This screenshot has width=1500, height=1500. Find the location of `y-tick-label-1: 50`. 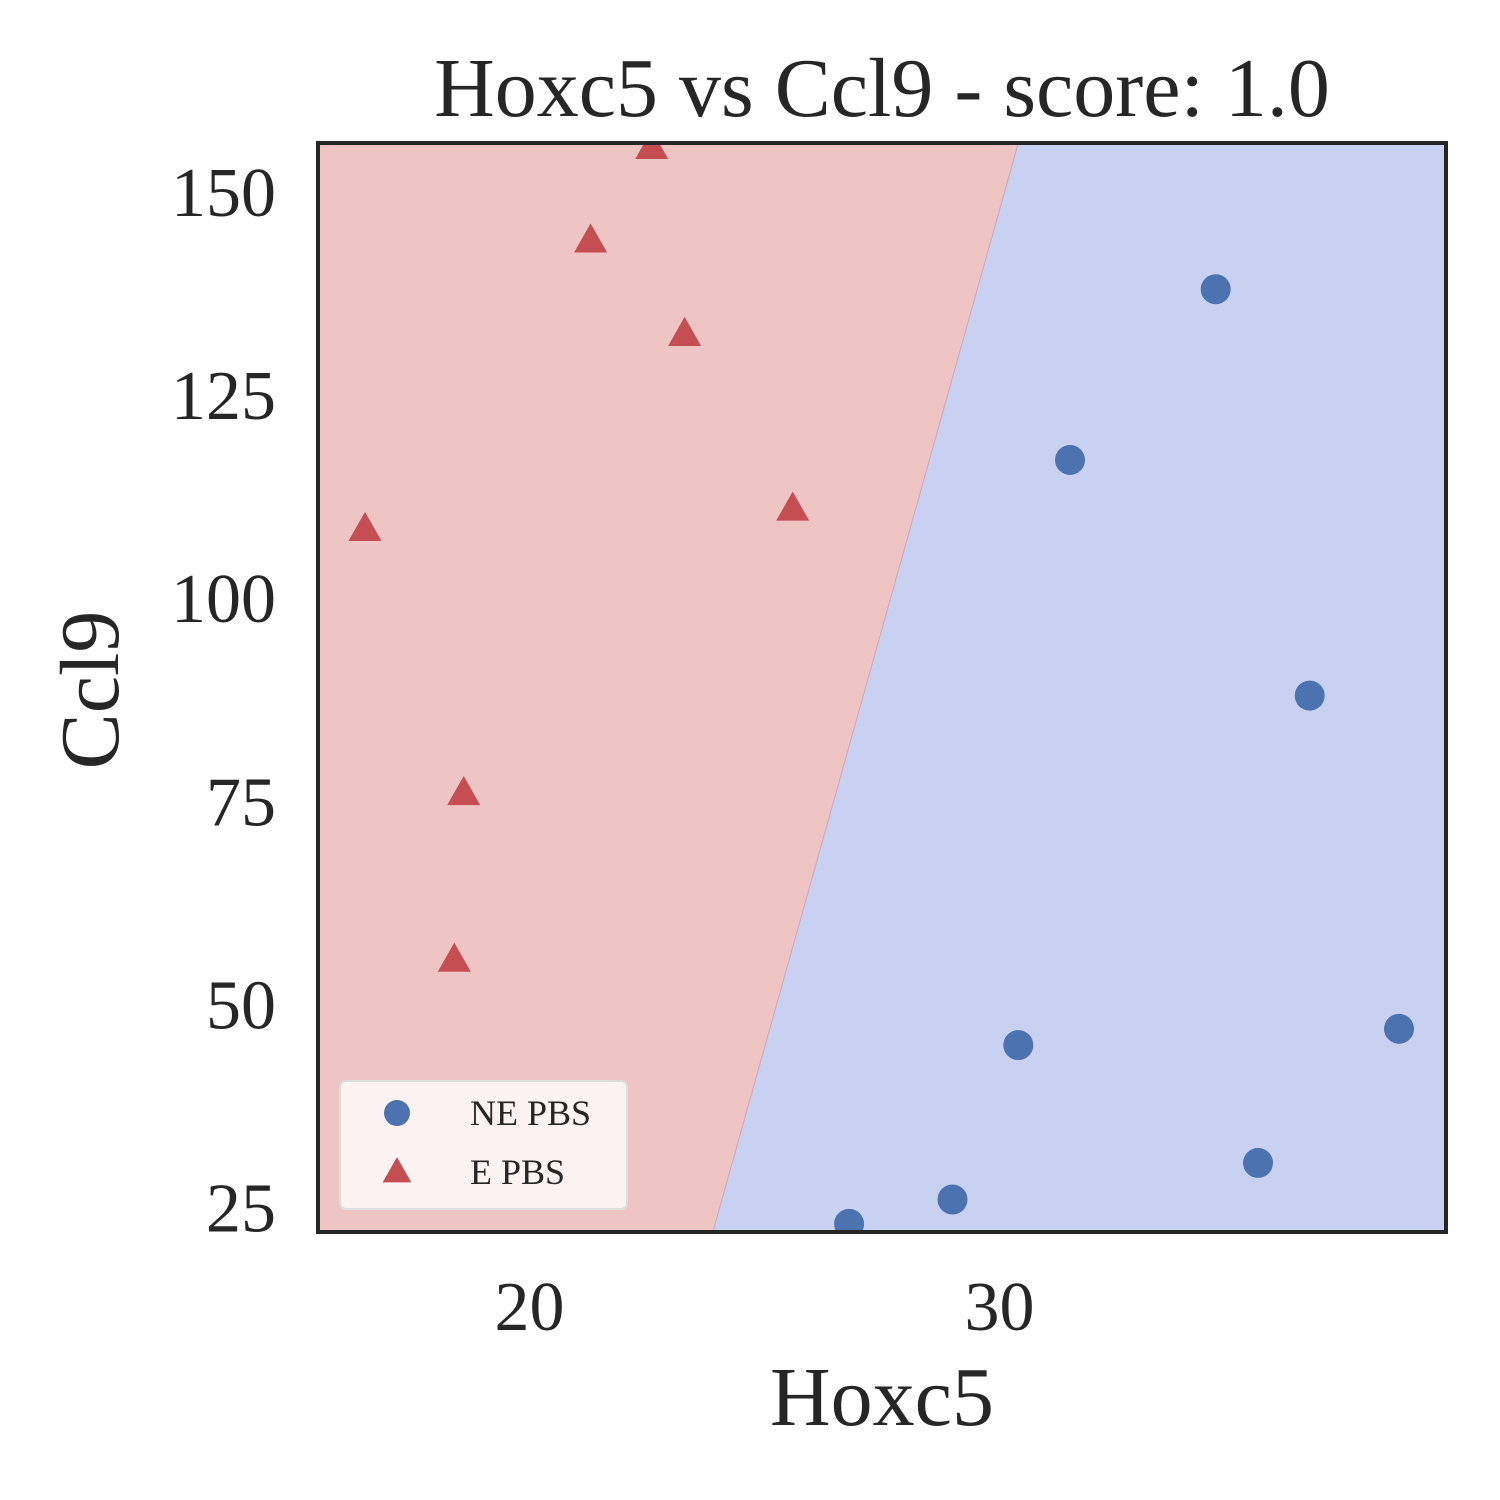

y-tick-label-1: 50 is located at coordinates (241, 1005).